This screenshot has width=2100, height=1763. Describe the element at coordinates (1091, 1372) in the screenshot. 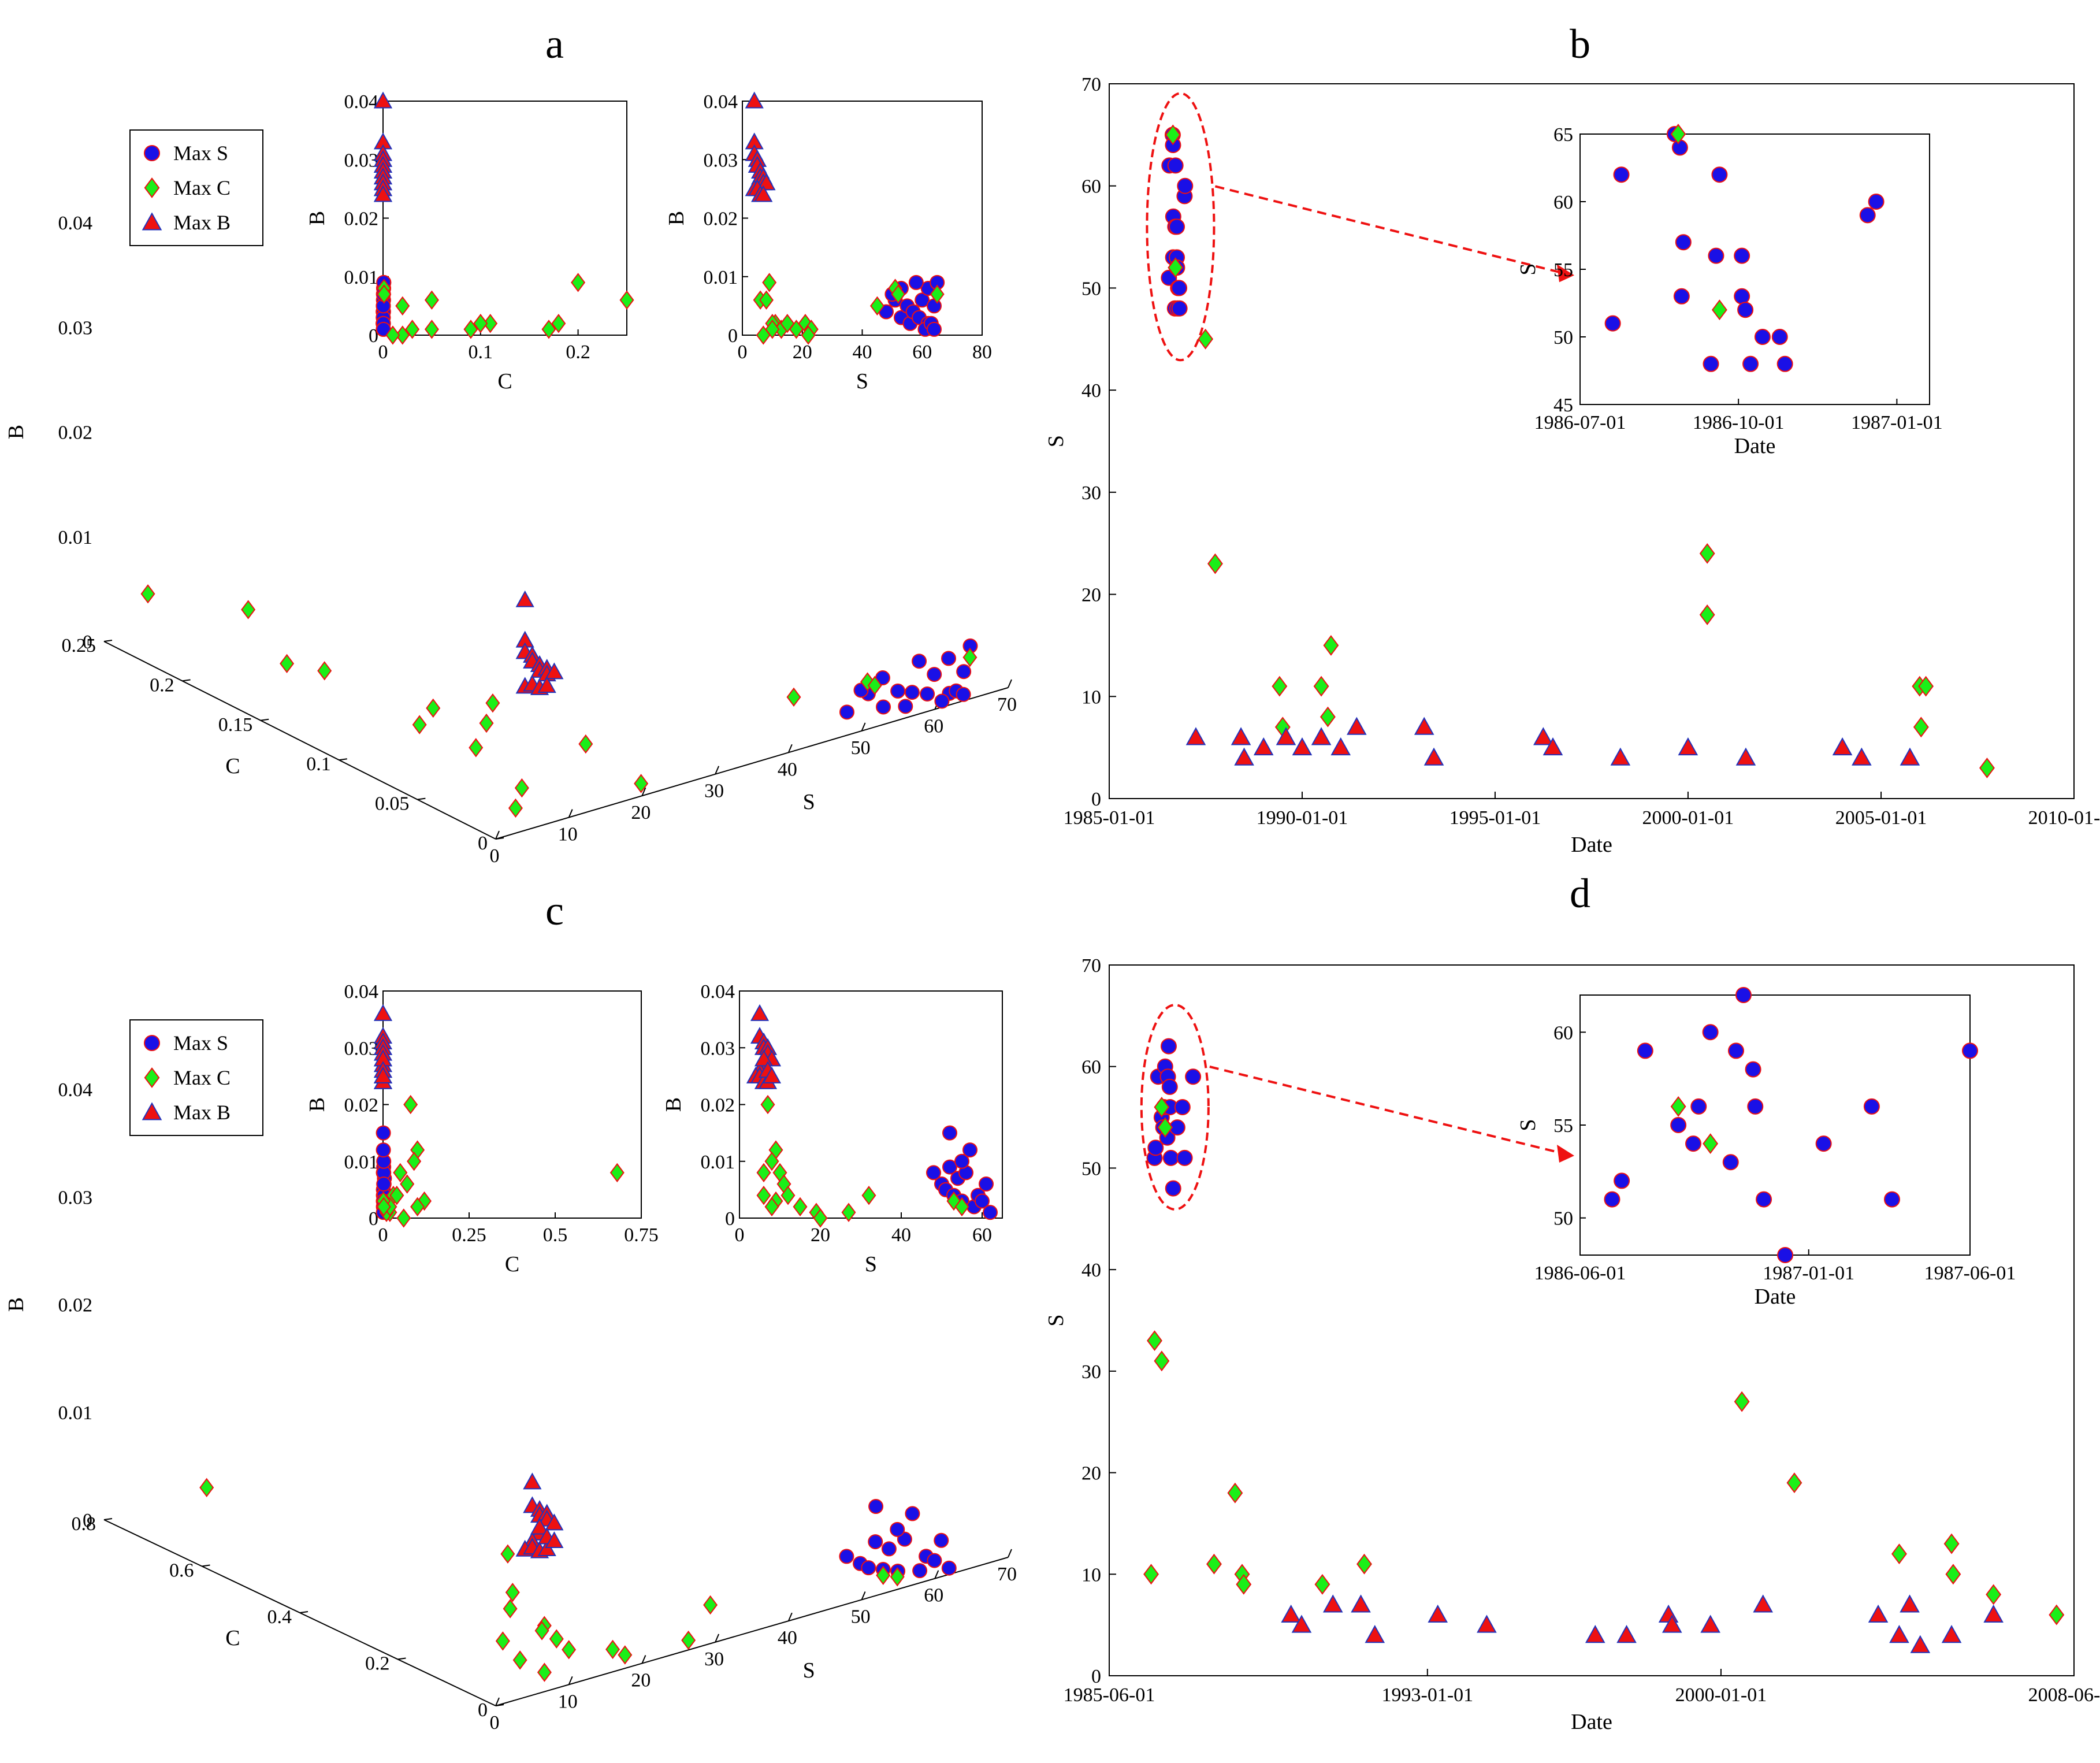

I see `y-tick-label: 30` at that location.